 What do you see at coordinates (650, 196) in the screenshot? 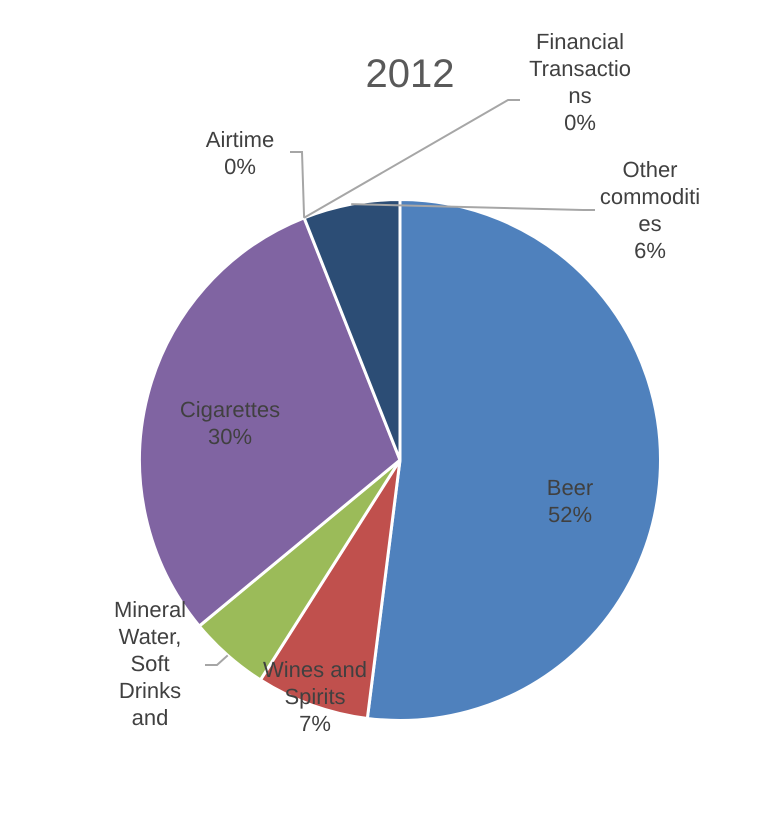
I see `slice-label: Other commodities` at bounding box center [650, 196].